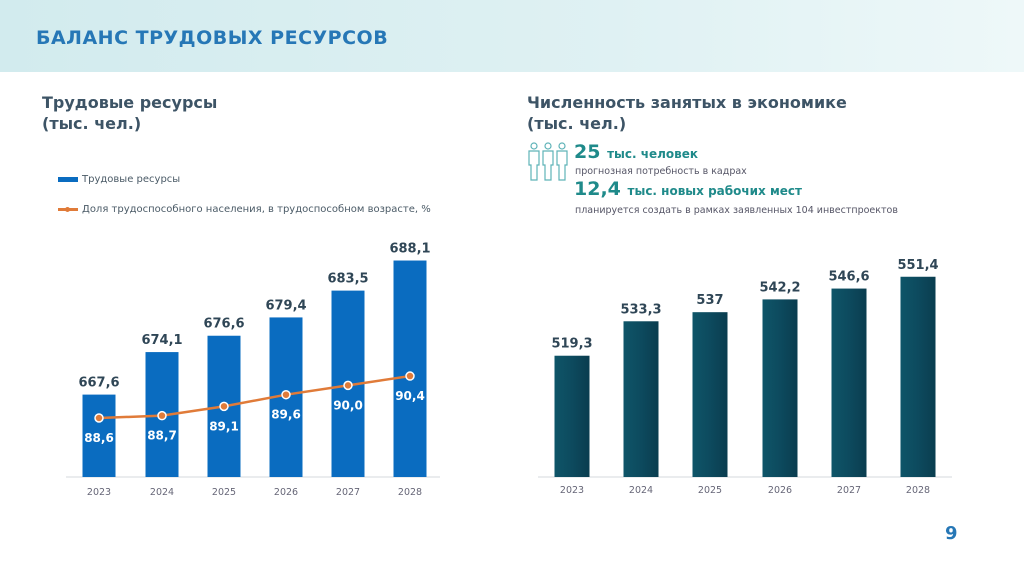  I want to click on line-point-2027, so click(348, 385).